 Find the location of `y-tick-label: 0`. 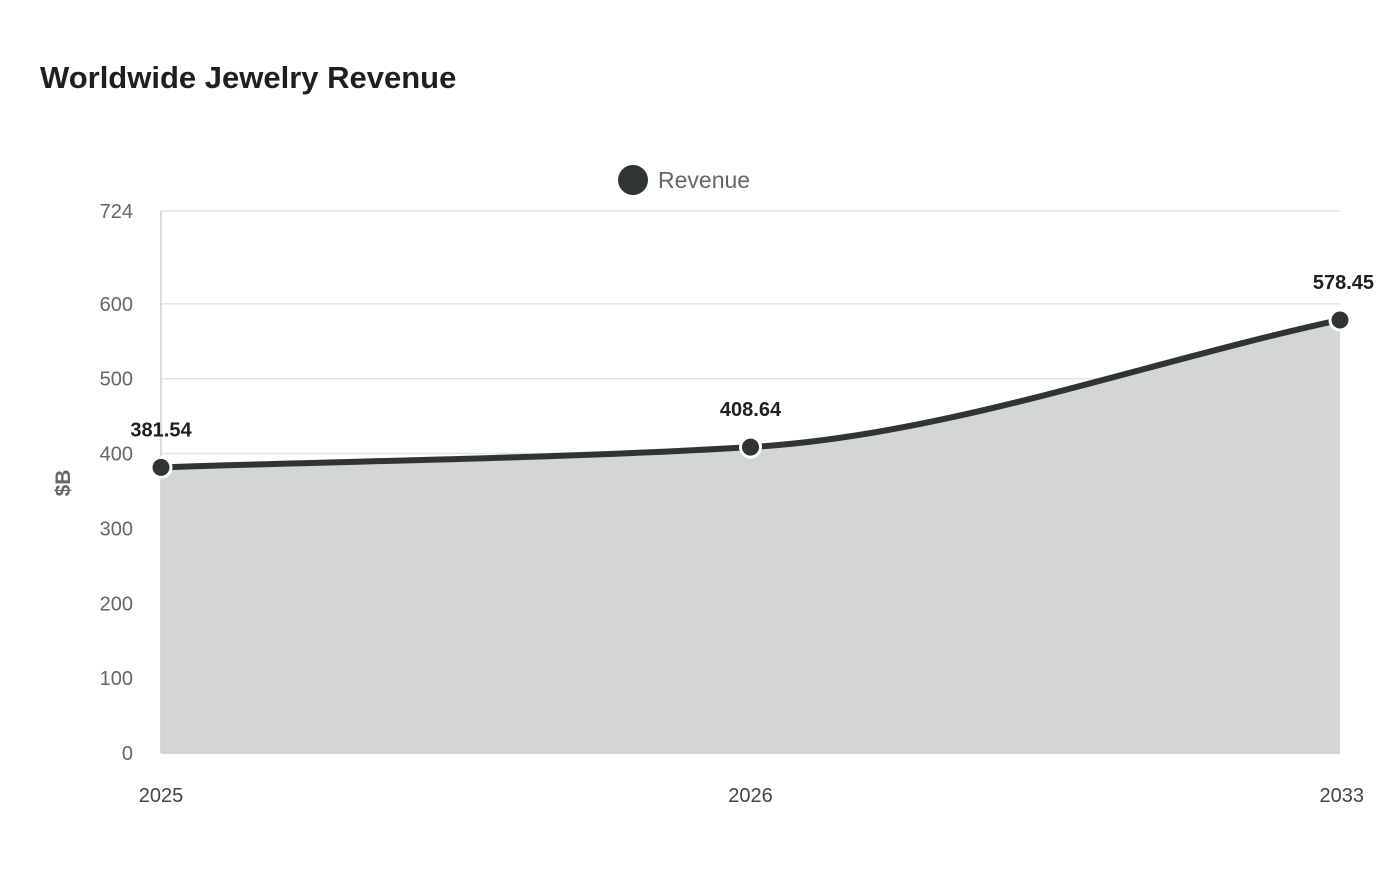

y-tick-label: 0 is located at coordinates (127, 754).